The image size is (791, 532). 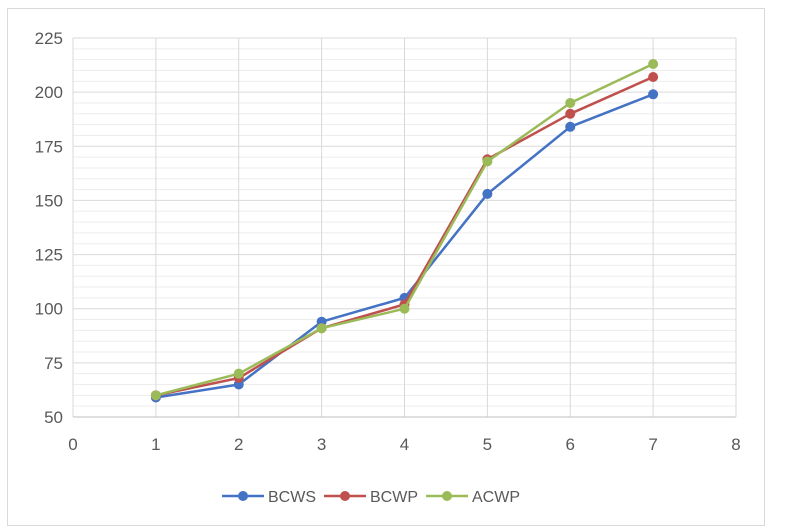 What do you see at coordinates (53, 363) in the screenshot?
I see `y-tick-label: 75` at bounding box center [53, 363].